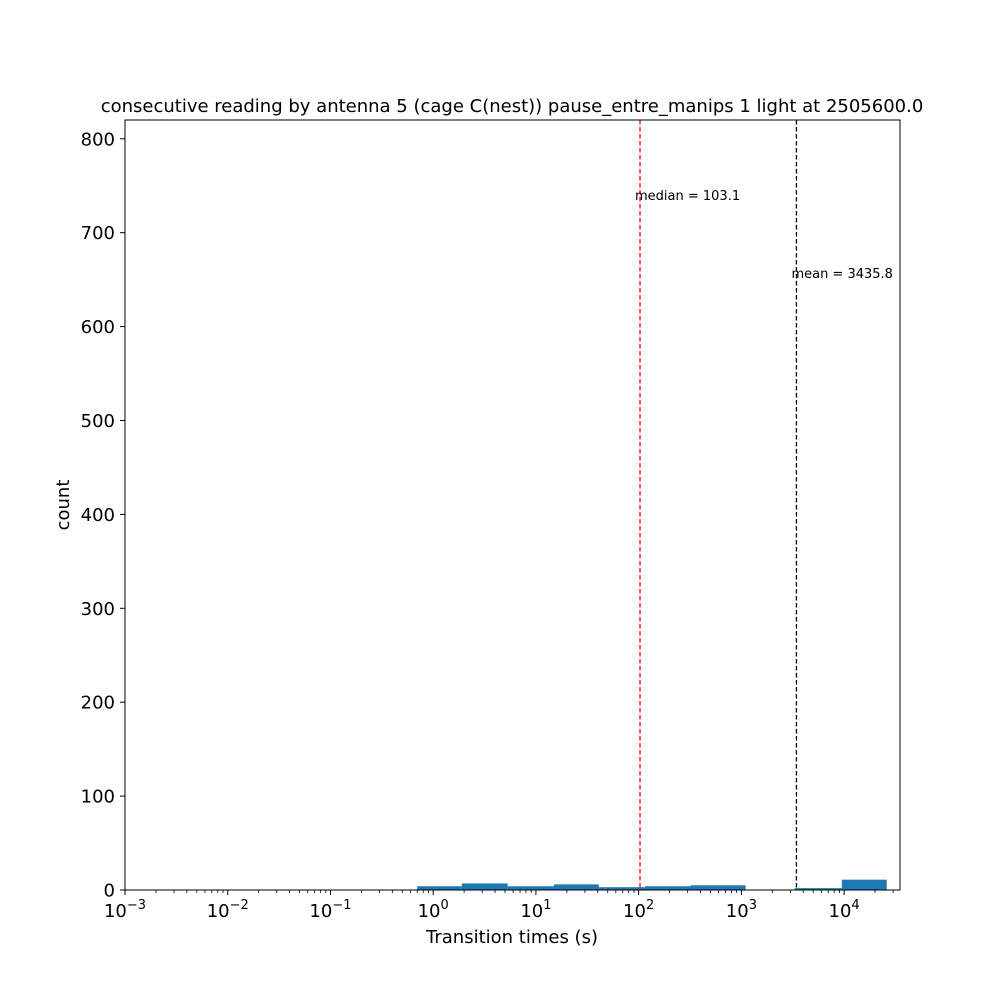 The height and width of the screenshot is (1000, 1000). Describe the element at coordinates (98, 797) in the screenshot. I see `y-tick-label: 100` at that location.